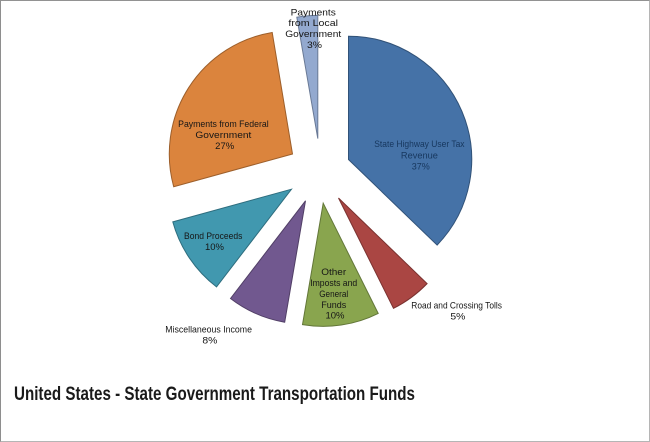 The image size is (650, 442). What do you see at coordinates (314, 28) in the screenshot?
I see `svg-text:Payments from Local Go: Payments from Local Government 3%` at bounding box center [314, 28].